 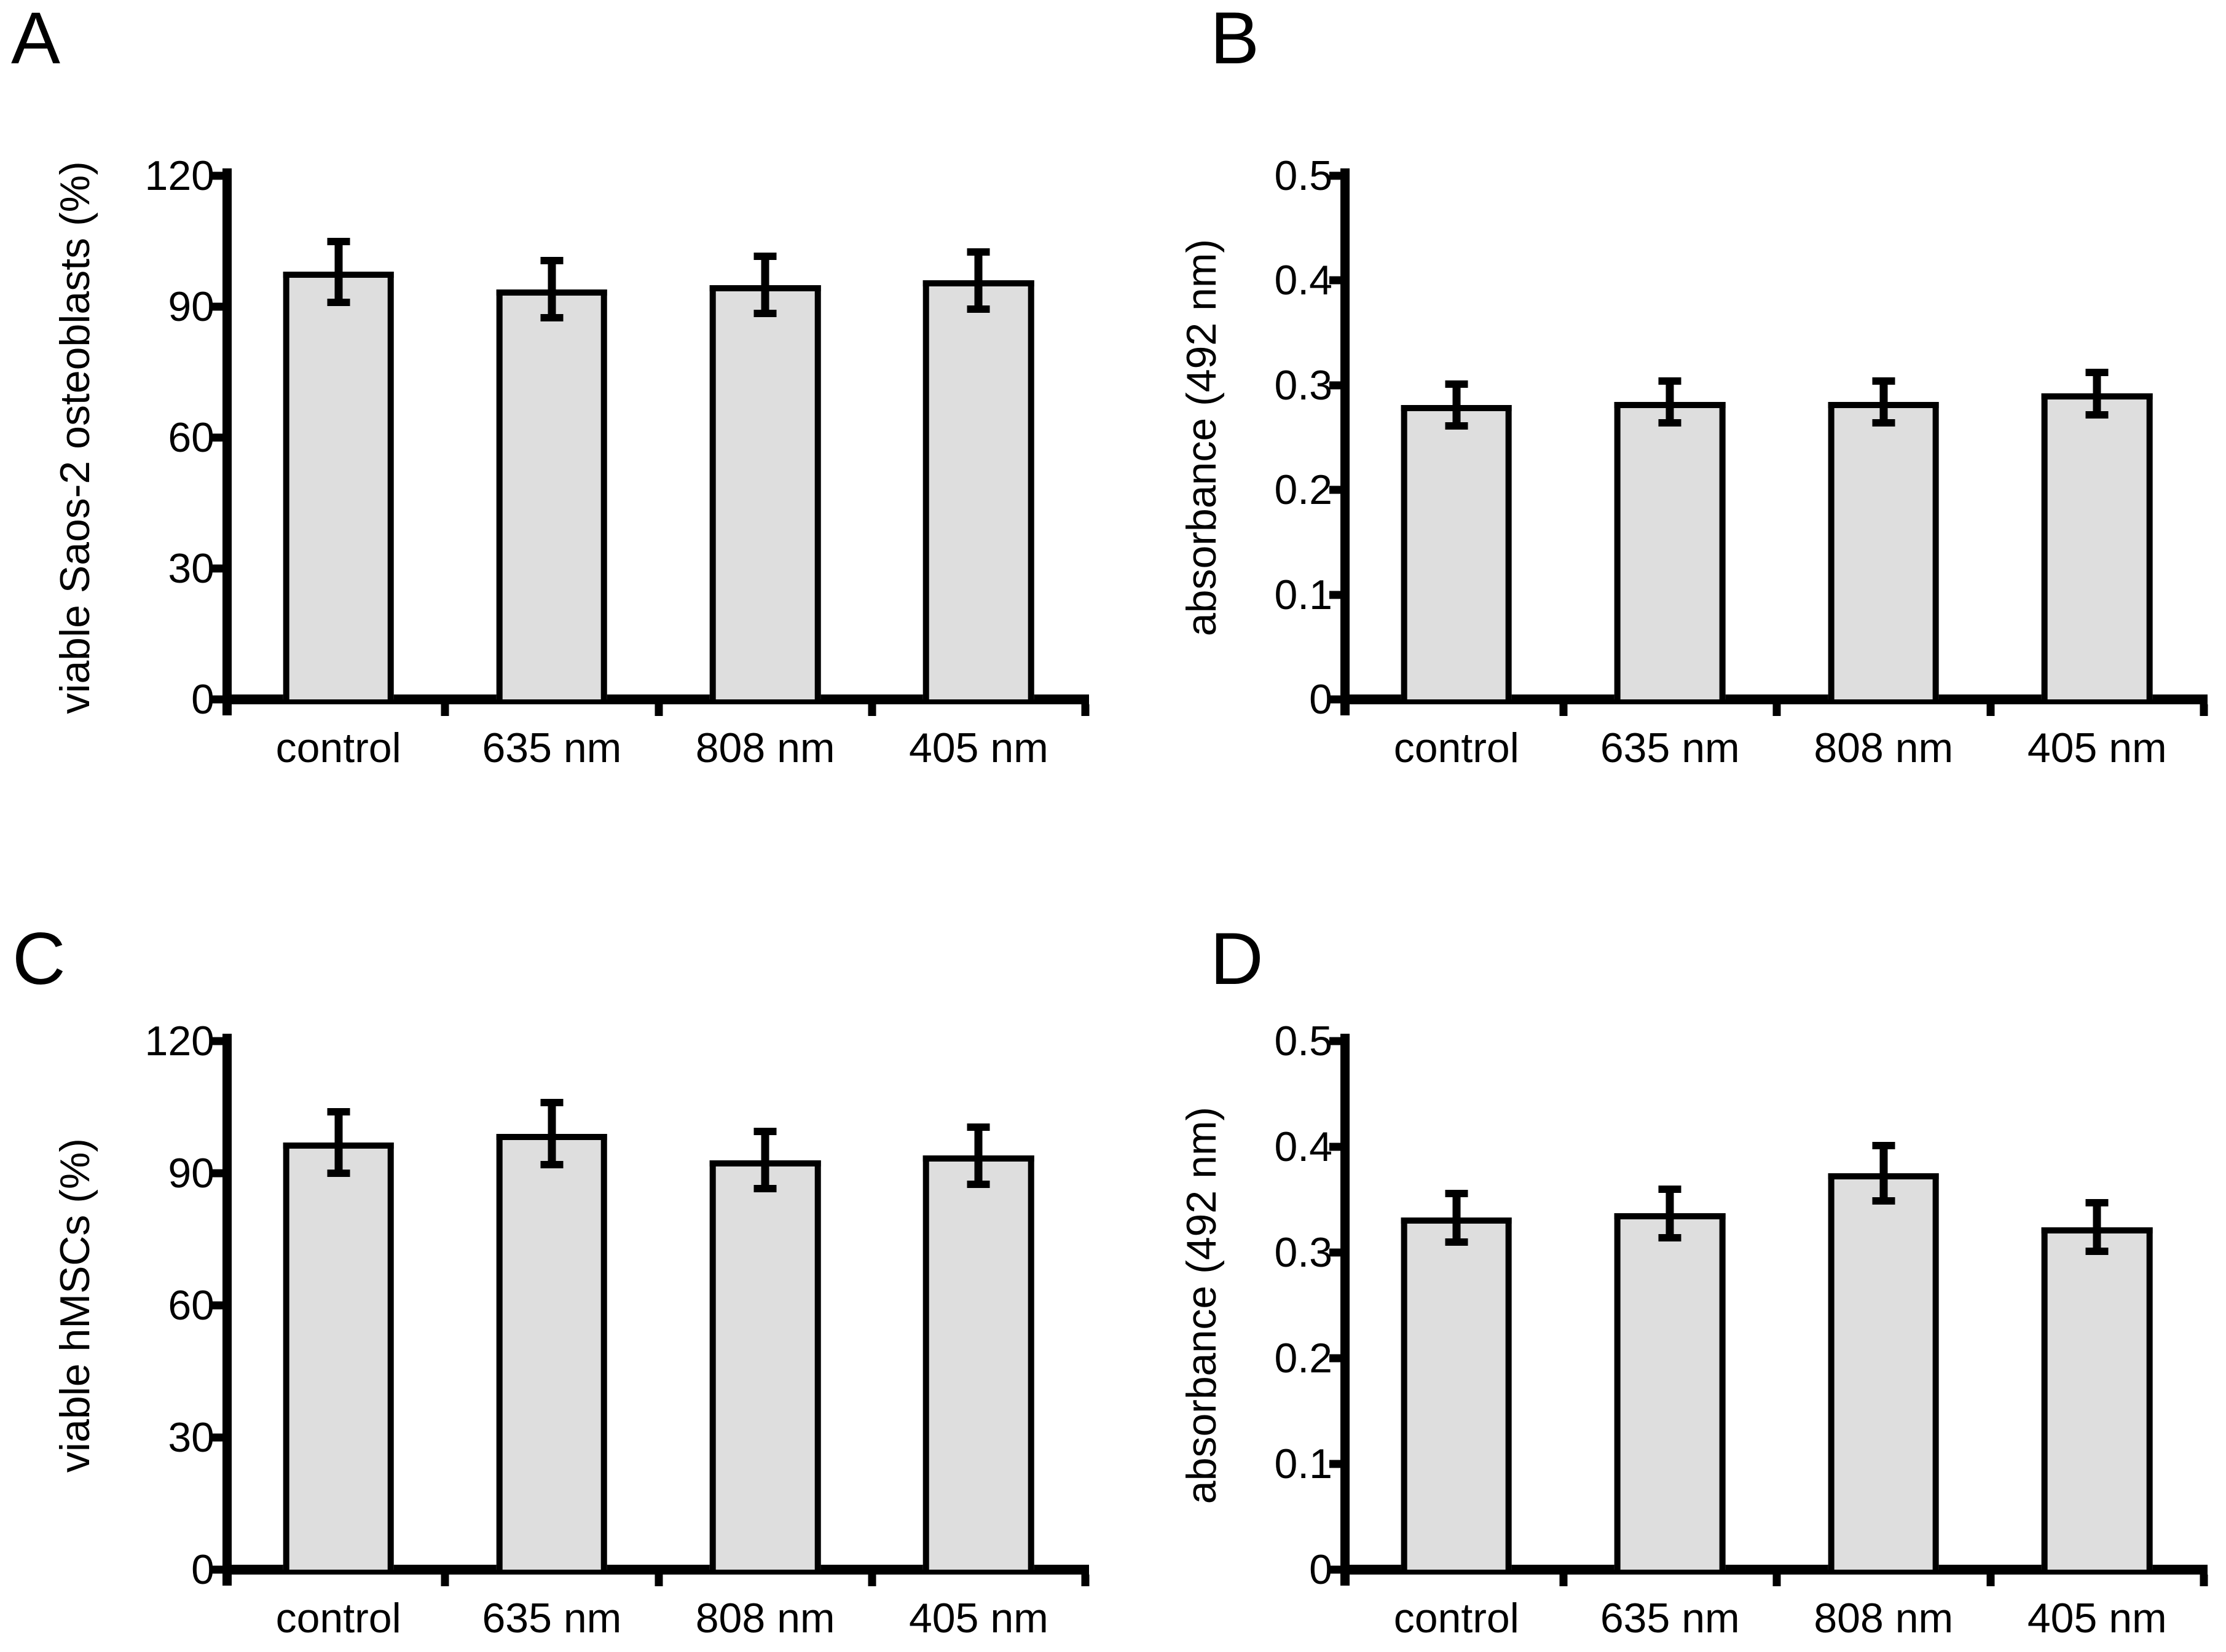 I want to click on y-tick-label: 60, so click(x=191, y=438).